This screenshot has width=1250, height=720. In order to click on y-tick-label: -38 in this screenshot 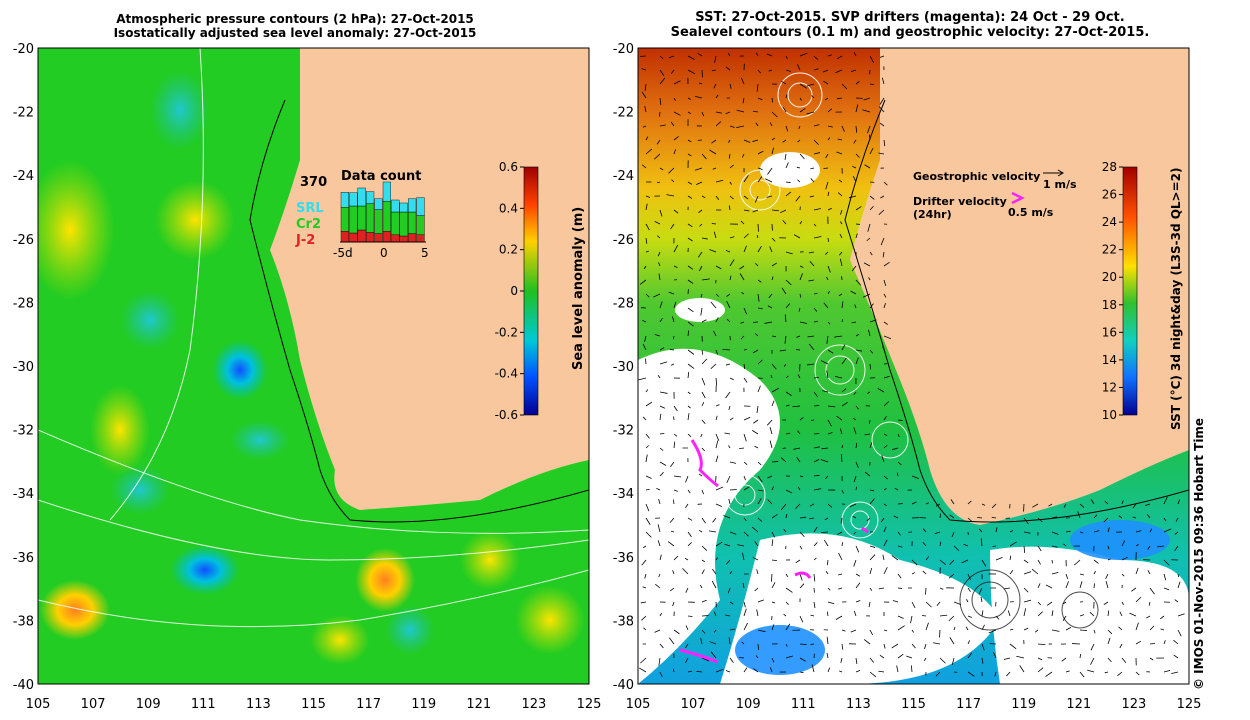, I will do `click(623, 621)`.